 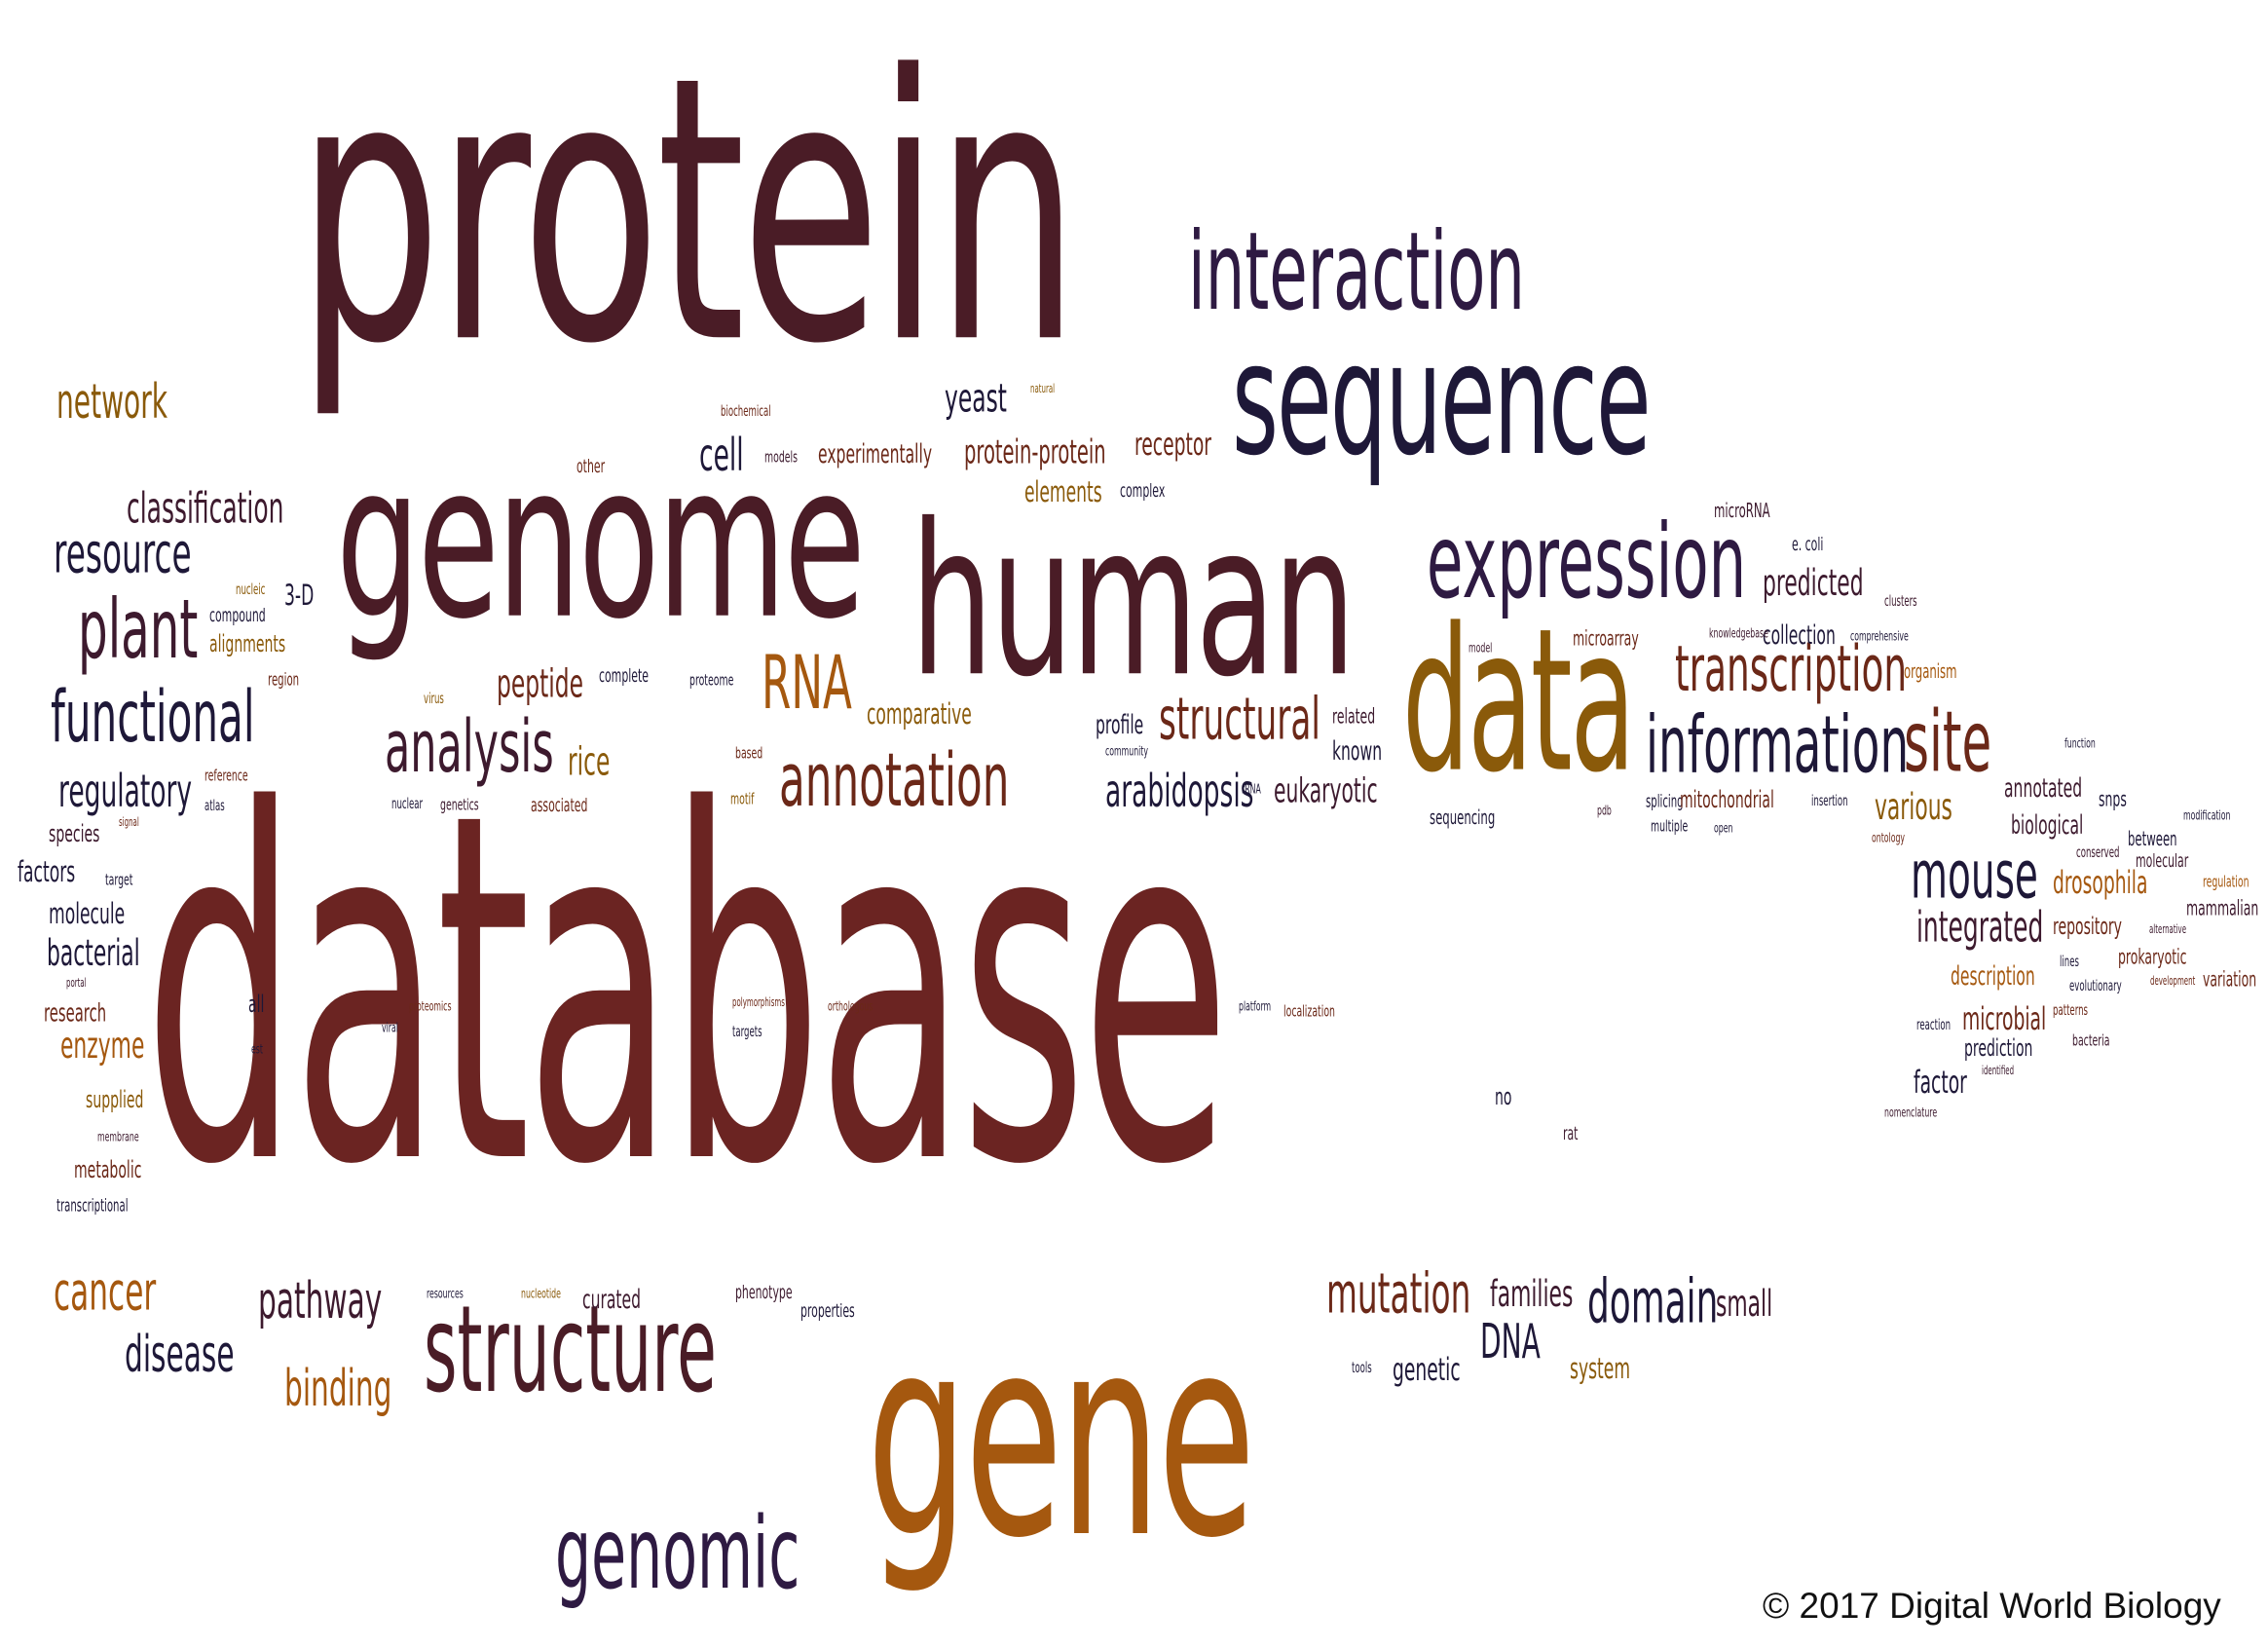 What do you see at coordinates (93, 952) in the screenshot?
I see `word-bacterial: bacterial` at bounding box center [93, 952].